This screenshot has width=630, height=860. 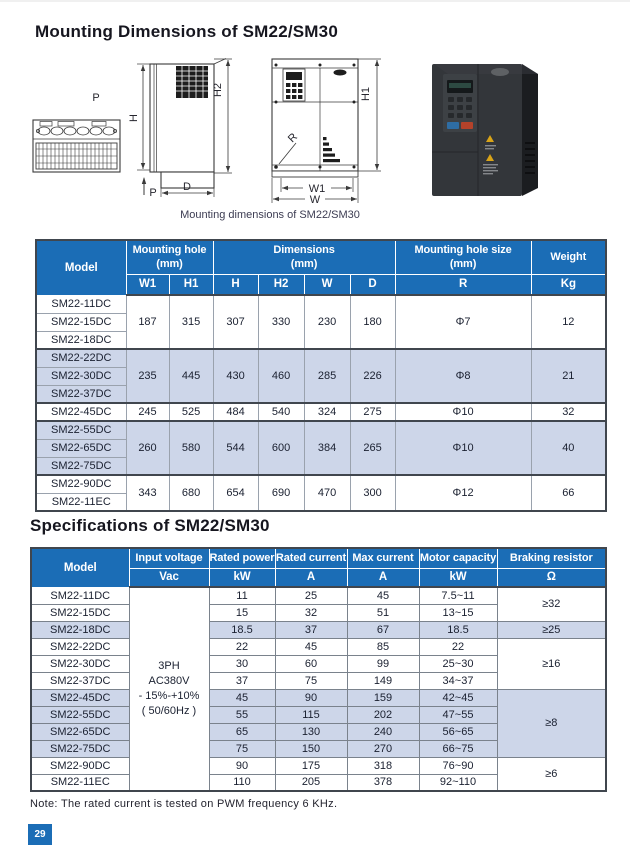 What do you see at coordinates (311, 663) in the screenshot?
I see `rated-current-cell: 60` at bounding box center [311, 663].